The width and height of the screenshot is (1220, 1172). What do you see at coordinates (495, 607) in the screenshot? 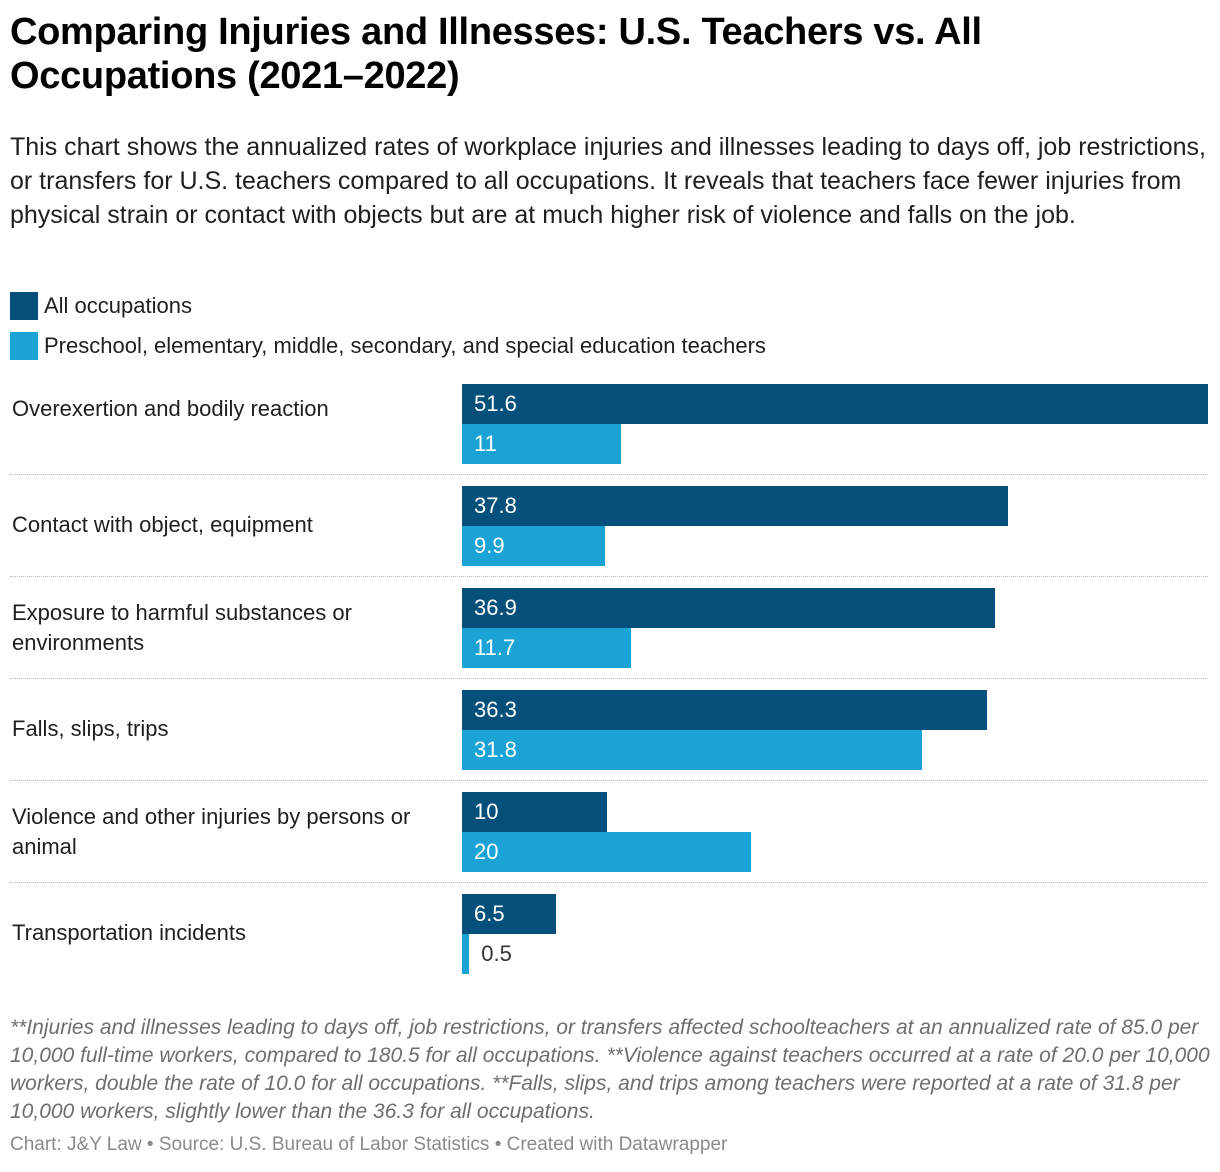
I see `data-label: 36.9` at bounding box center [495, 607].